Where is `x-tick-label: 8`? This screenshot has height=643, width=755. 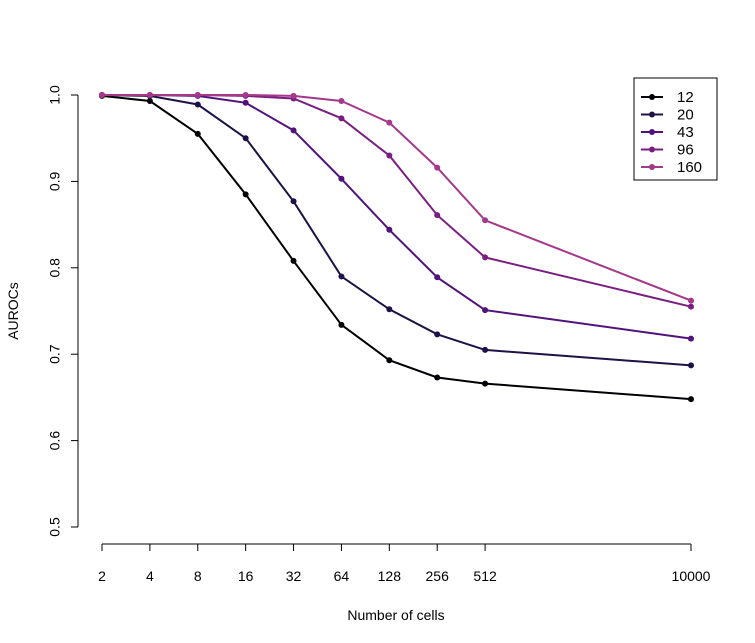
x-tick-label: 8 is located at coordinates (198, 576).